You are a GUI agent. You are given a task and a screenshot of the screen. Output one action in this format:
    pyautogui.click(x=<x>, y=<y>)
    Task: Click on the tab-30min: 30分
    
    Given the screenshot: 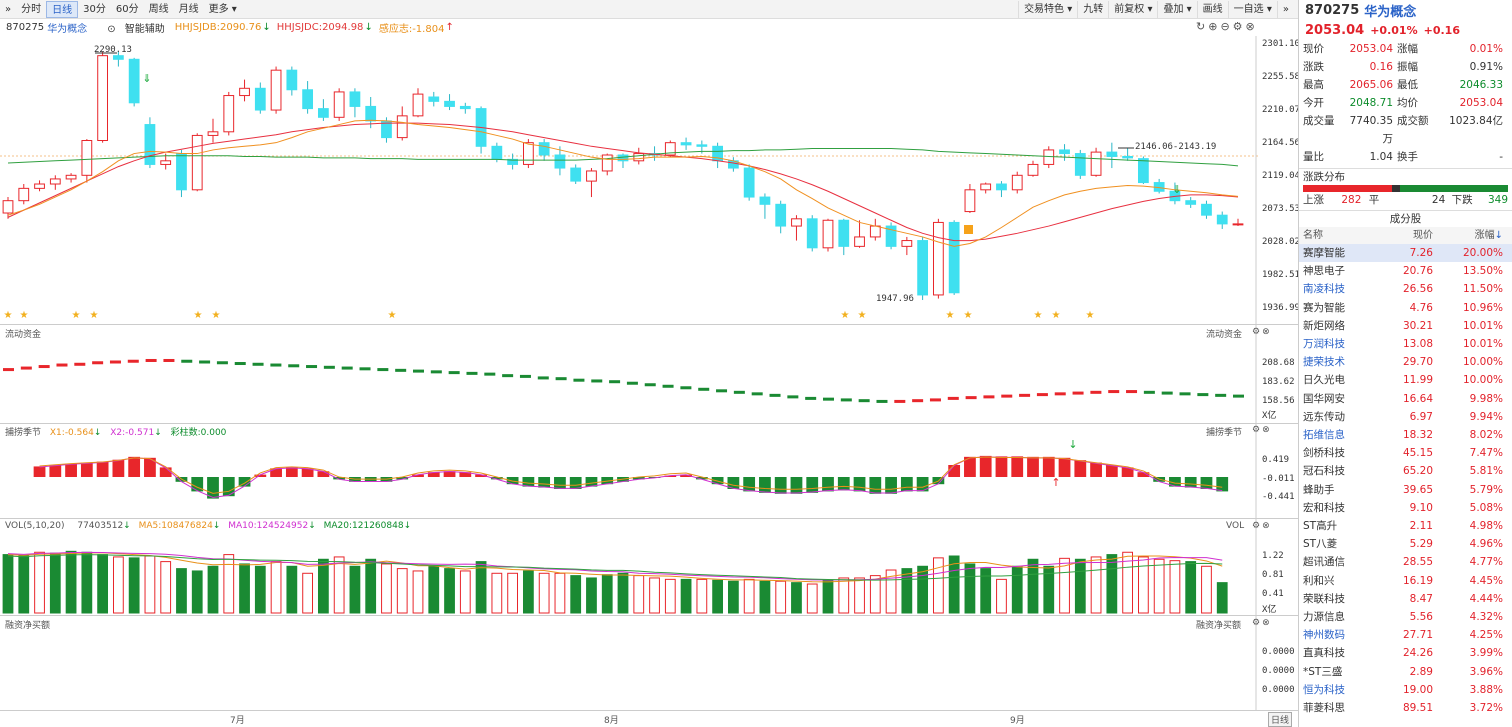 What is the action you would take?
    pyautogui.click(x=94, y=9)
    